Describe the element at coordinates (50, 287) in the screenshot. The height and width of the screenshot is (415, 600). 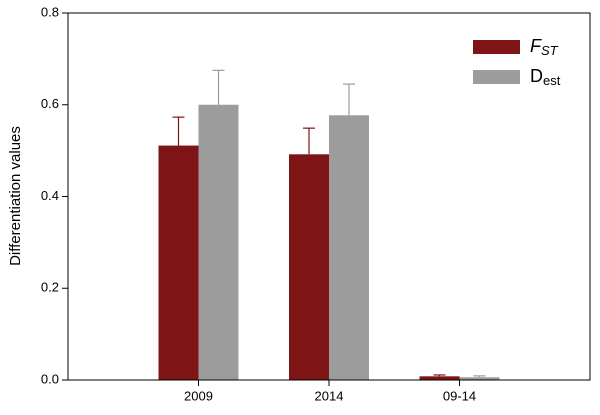
I see `y-tick-label: 0.2` at that location.